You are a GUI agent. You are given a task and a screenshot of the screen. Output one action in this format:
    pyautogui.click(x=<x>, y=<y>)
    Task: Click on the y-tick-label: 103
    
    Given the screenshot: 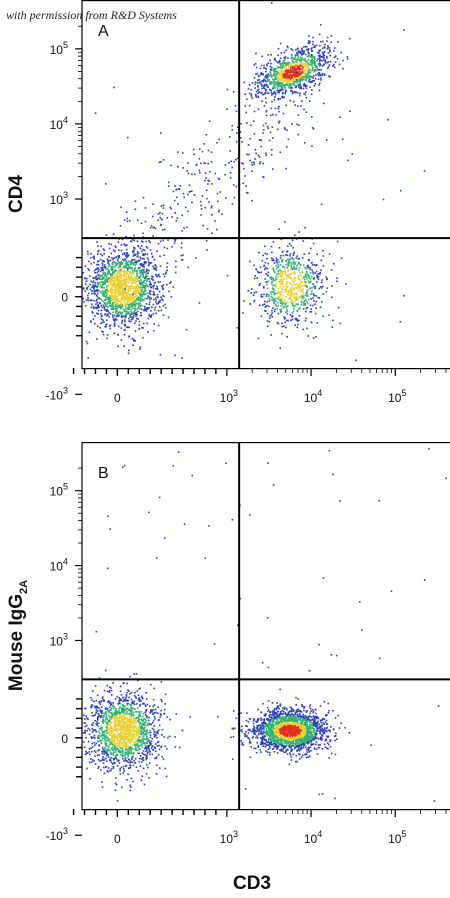 What is the action you would take?
    pyautogui.click(x=59, y=198)
    